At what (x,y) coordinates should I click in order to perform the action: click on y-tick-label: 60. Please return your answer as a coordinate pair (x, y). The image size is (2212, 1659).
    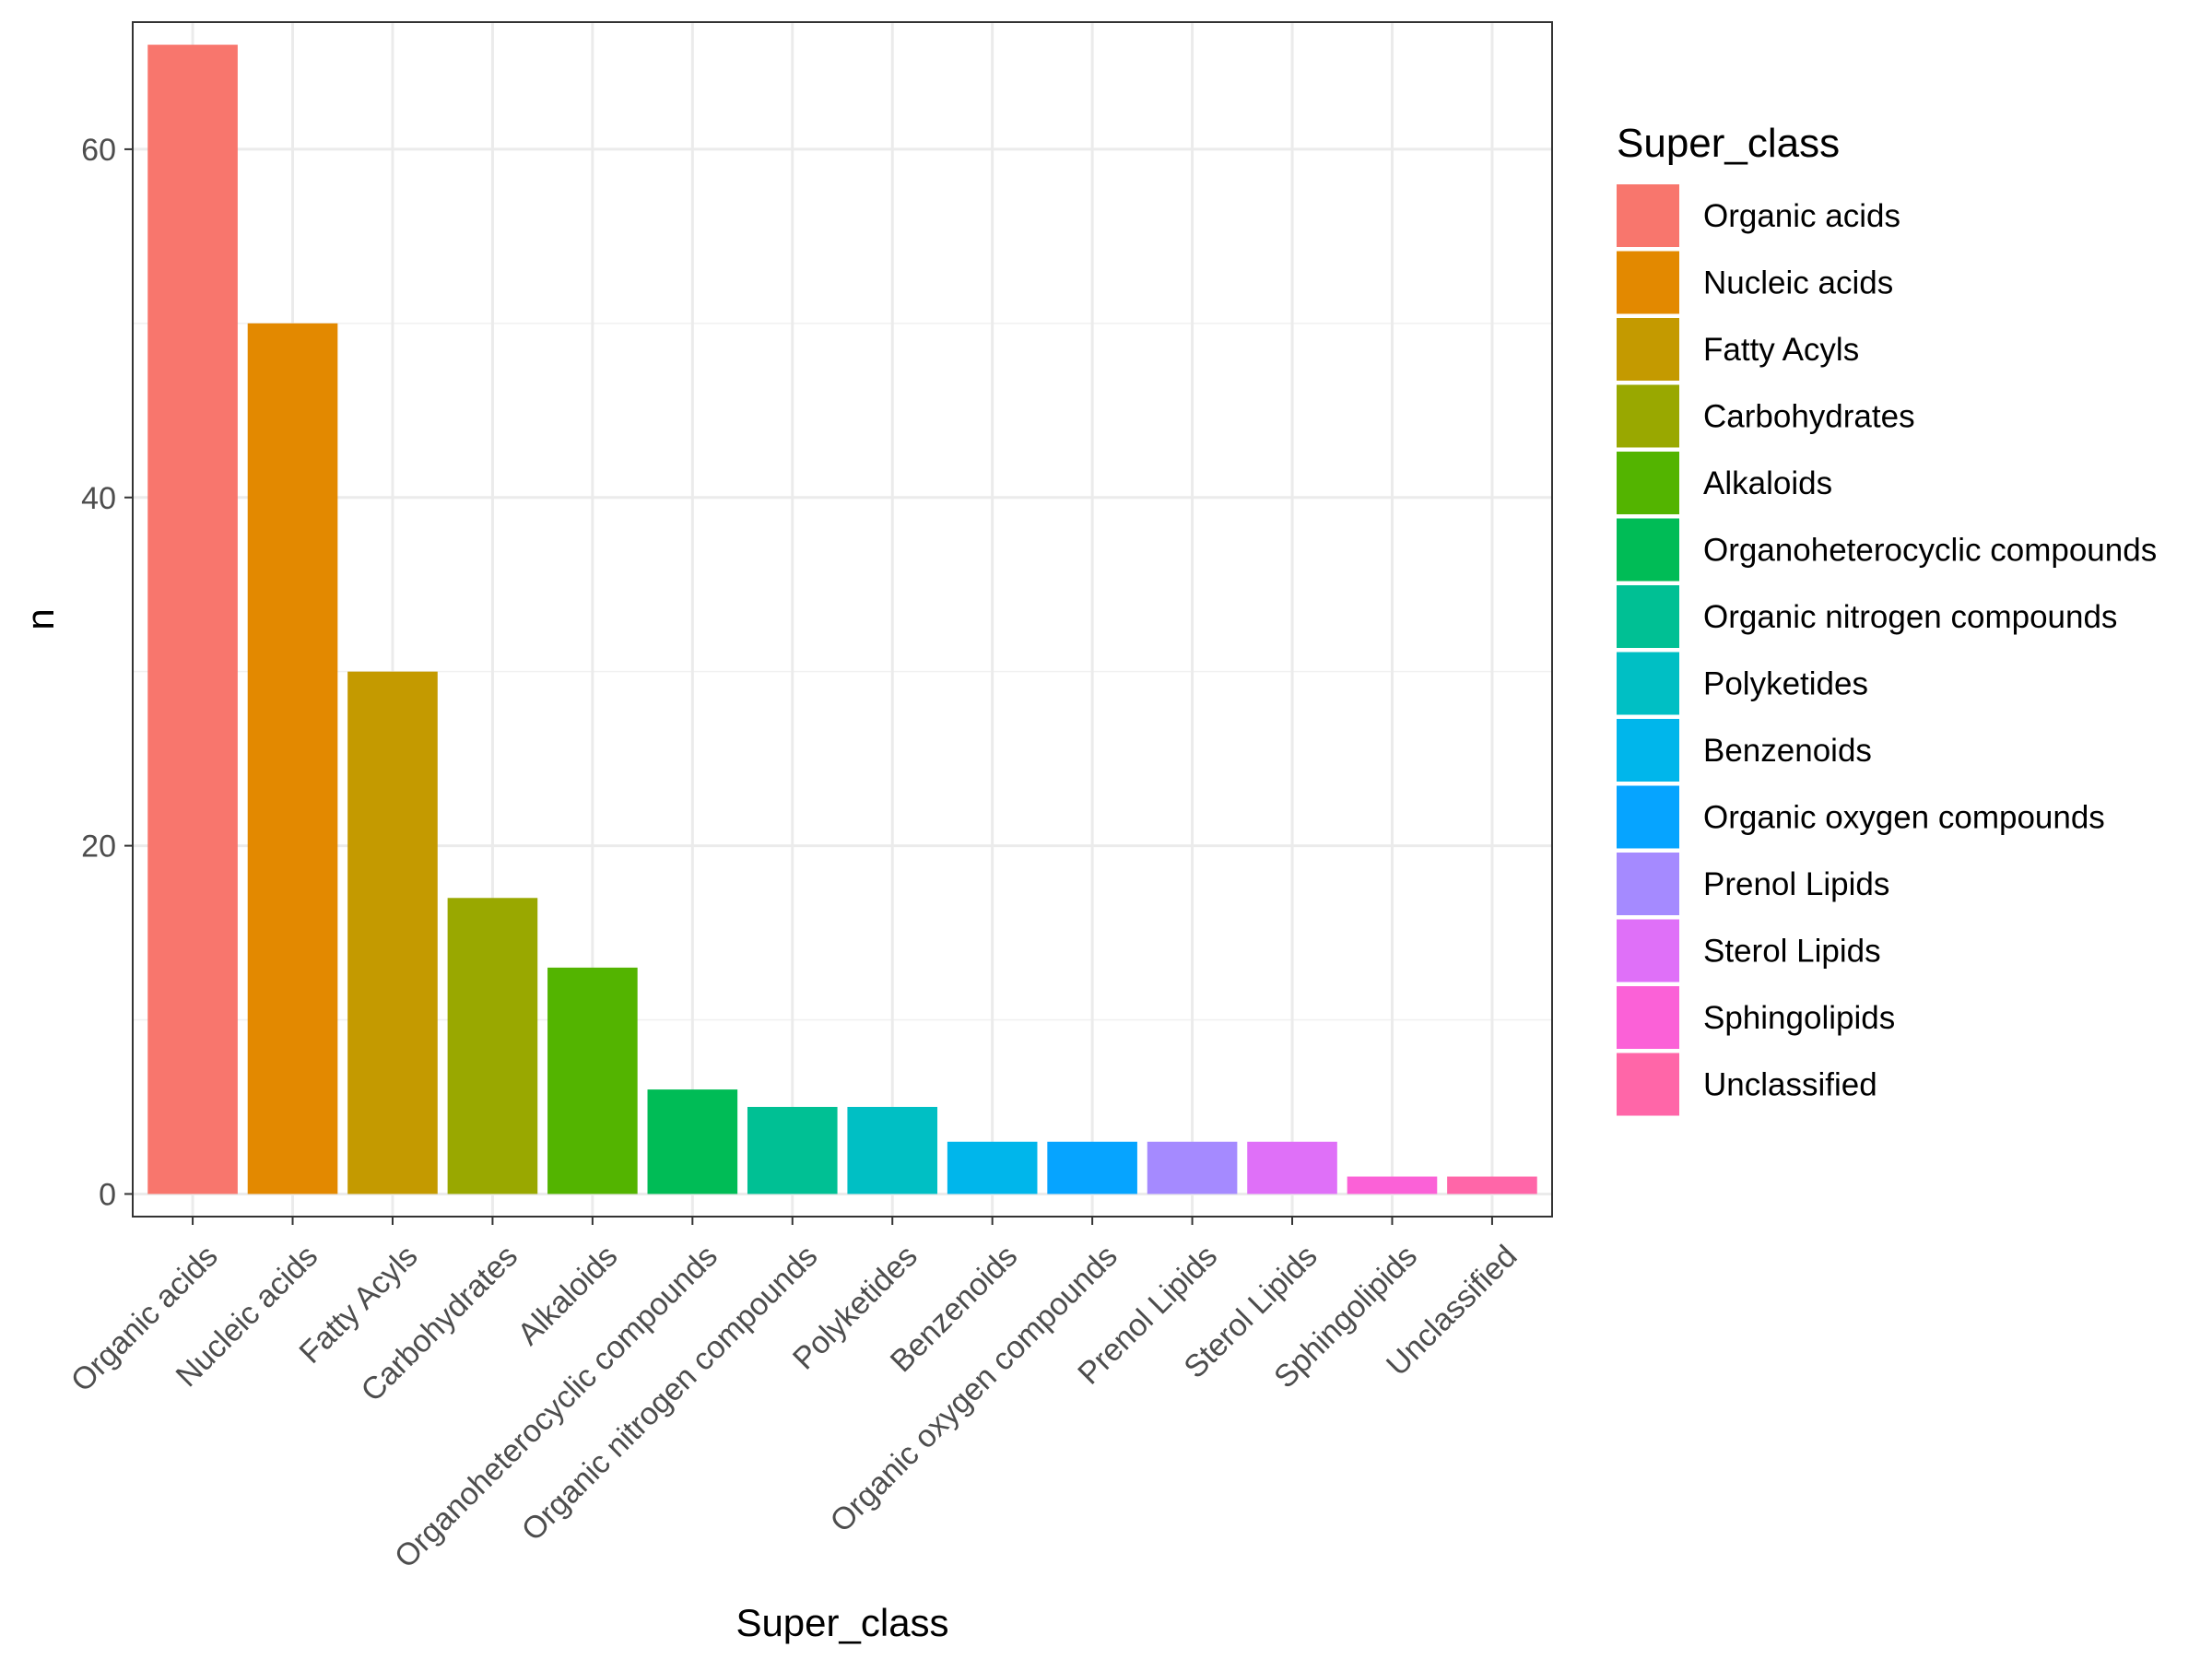
    Looking at the image, I should click on (98, 150).